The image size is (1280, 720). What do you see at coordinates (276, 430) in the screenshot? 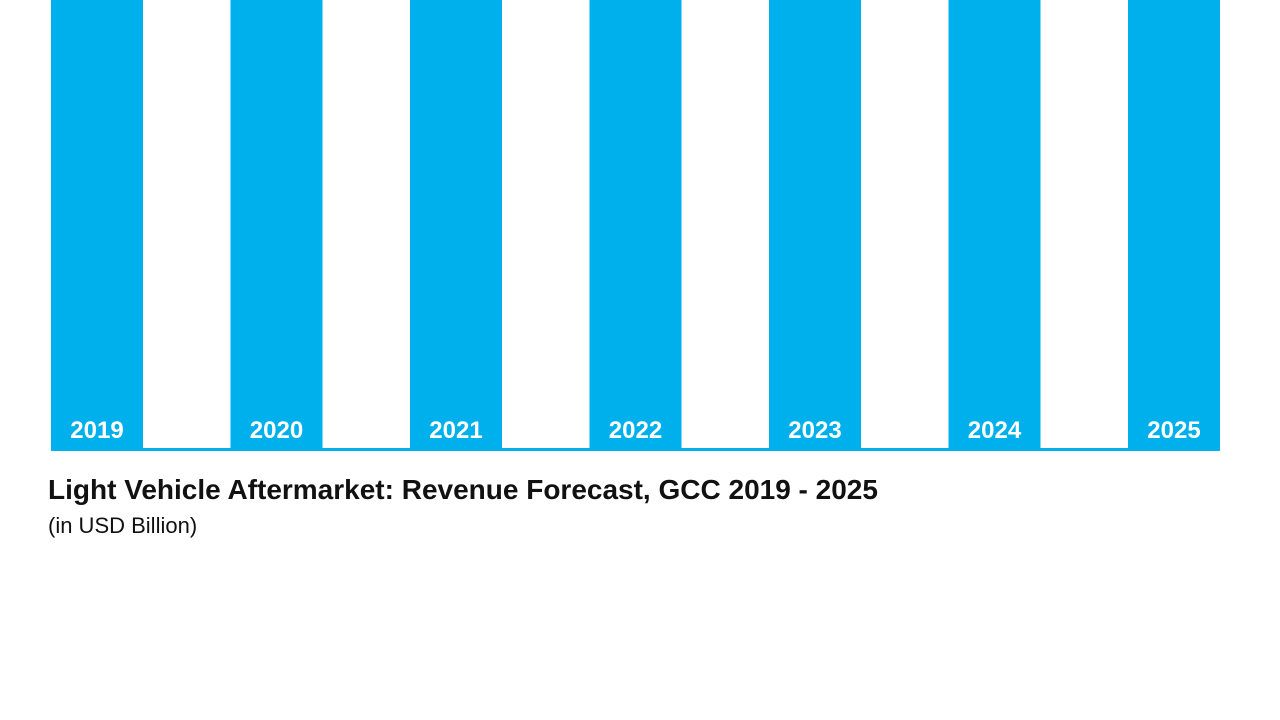
I see `category-label-2020: 2020` at bounding box center [276, 430].